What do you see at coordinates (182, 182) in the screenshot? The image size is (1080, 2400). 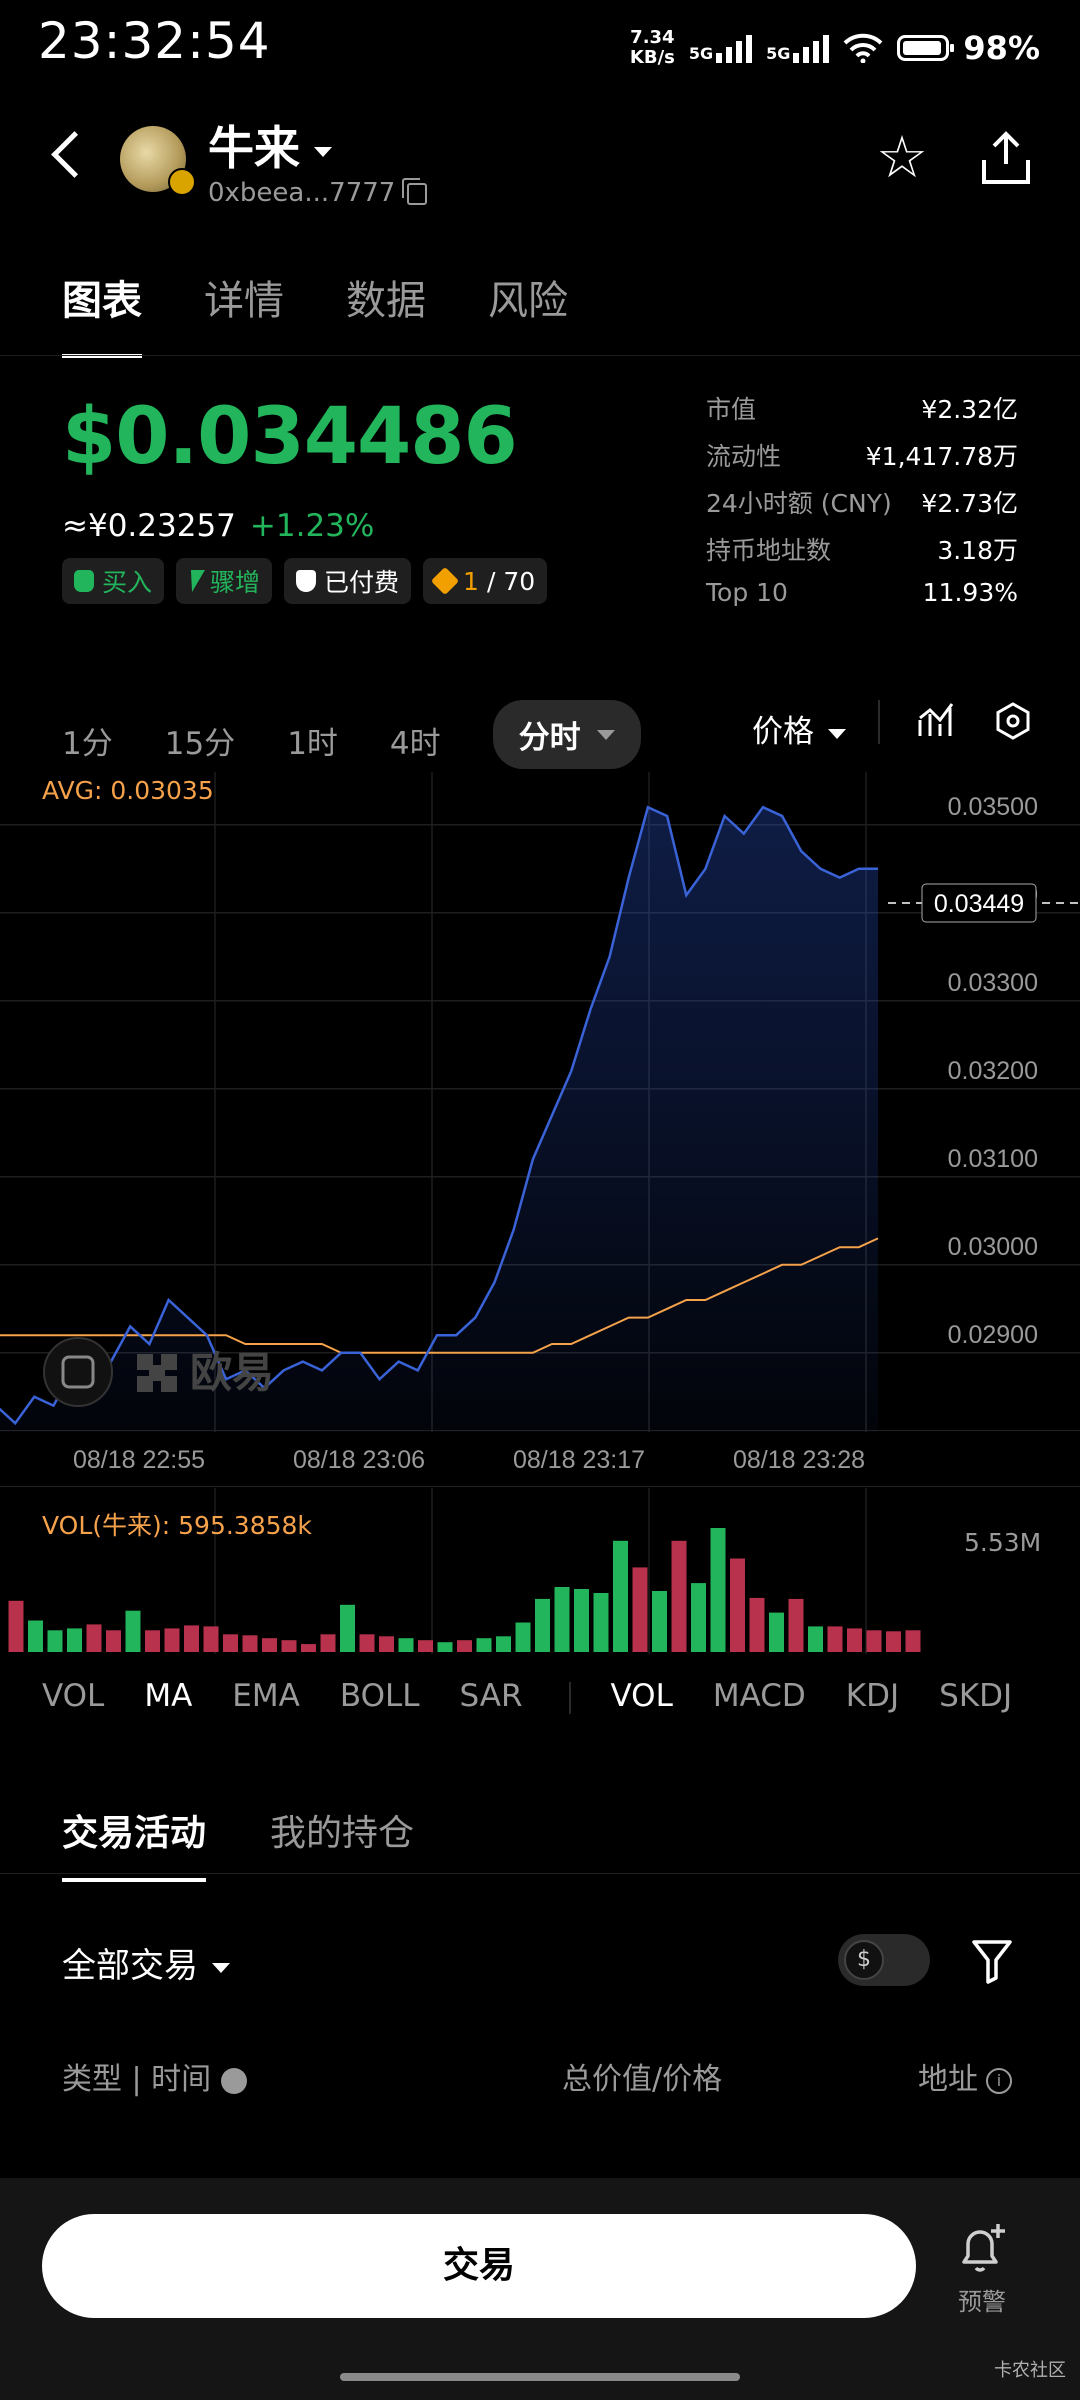 I see `verified-badge-icon` at bounding box center [182, 182].